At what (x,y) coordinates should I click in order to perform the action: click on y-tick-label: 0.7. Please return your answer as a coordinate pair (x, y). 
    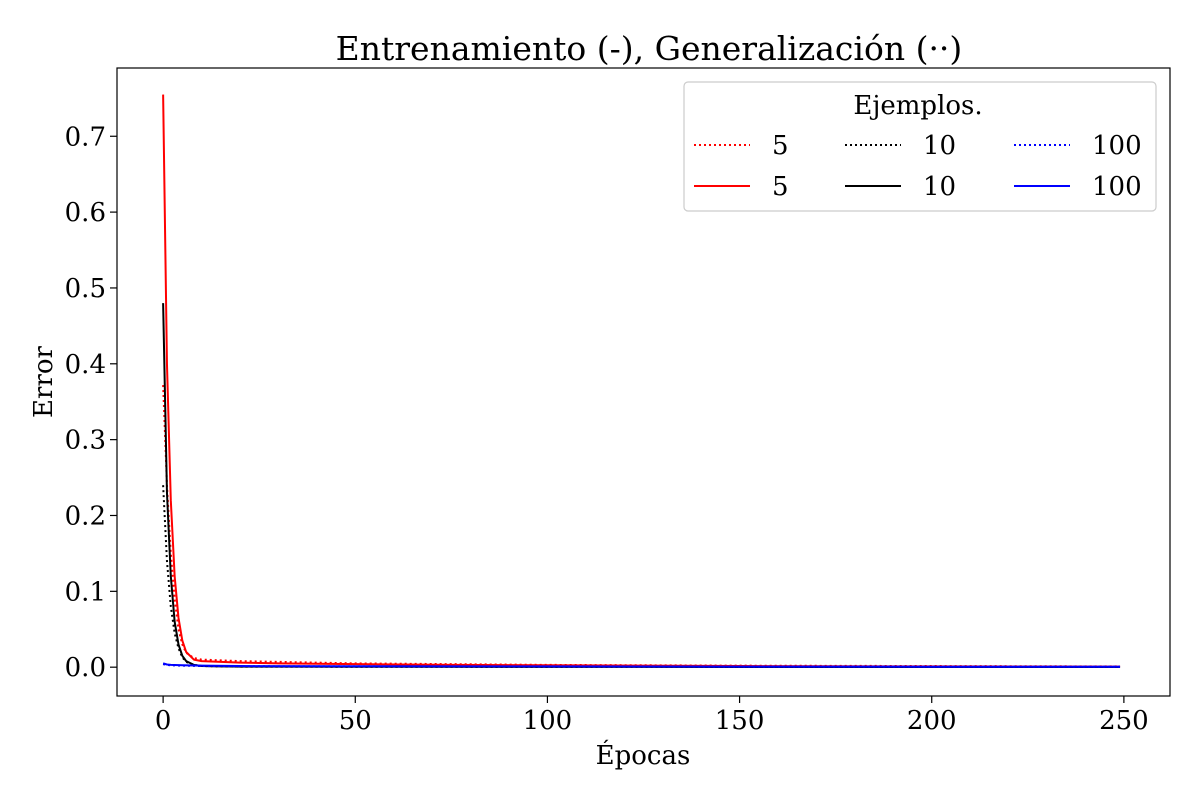
    Looking at the image, I should click on (85, 137).